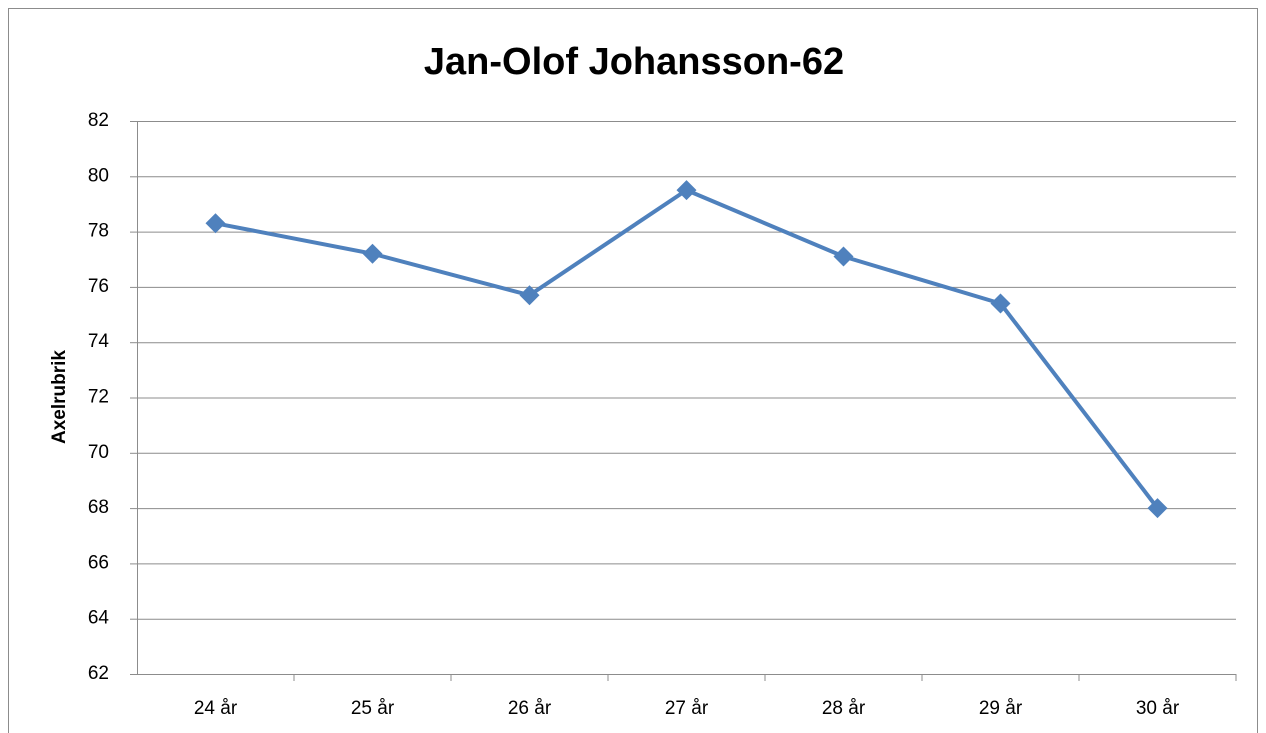 The width and height of the screenshot is (1266, 733). Describe the element at coordinates (98, 120) in the screenshot. I see `y-tick-label: 82` at that location.